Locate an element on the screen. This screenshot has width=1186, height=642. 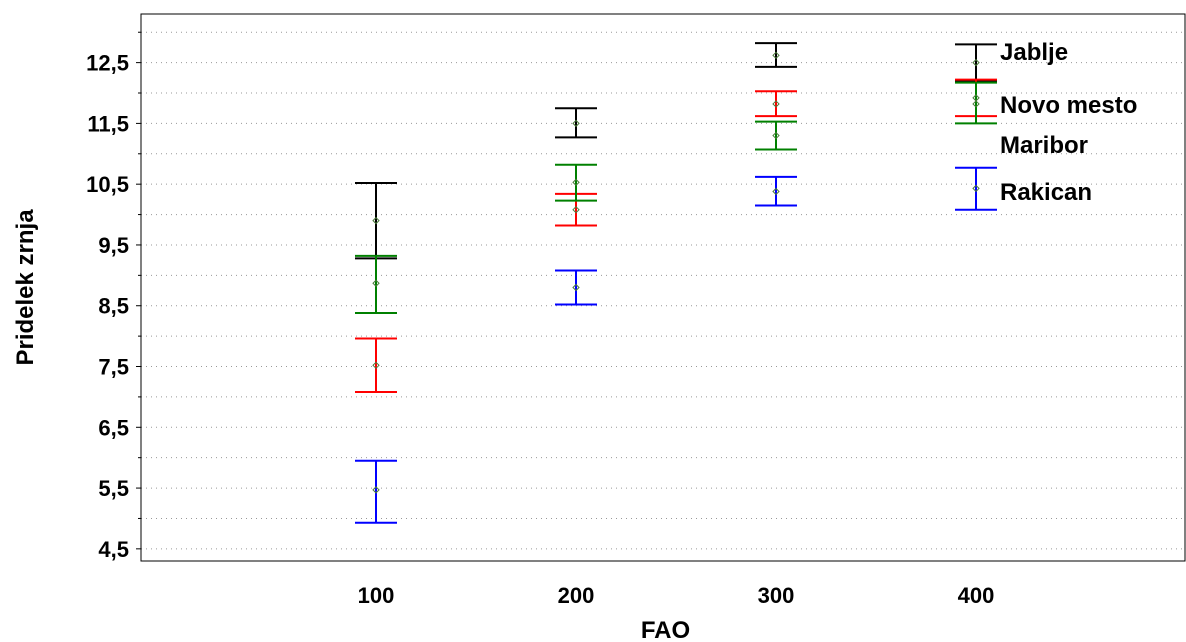
y-tick-label: 9,5 is located at coordinates (113, 245).